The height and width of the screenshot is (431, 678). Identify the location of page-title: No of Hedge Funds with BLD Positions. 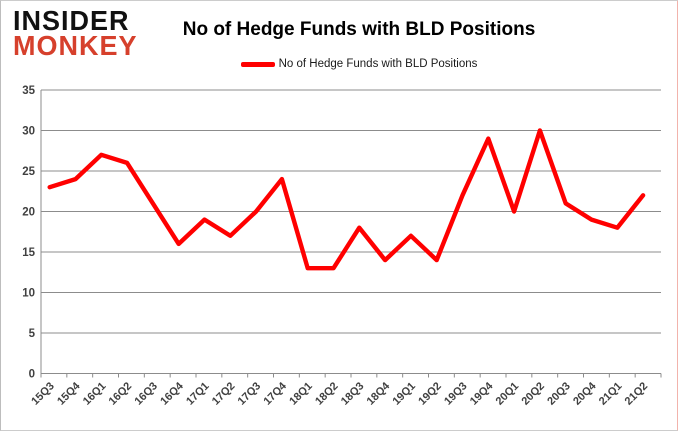
(359, 29).